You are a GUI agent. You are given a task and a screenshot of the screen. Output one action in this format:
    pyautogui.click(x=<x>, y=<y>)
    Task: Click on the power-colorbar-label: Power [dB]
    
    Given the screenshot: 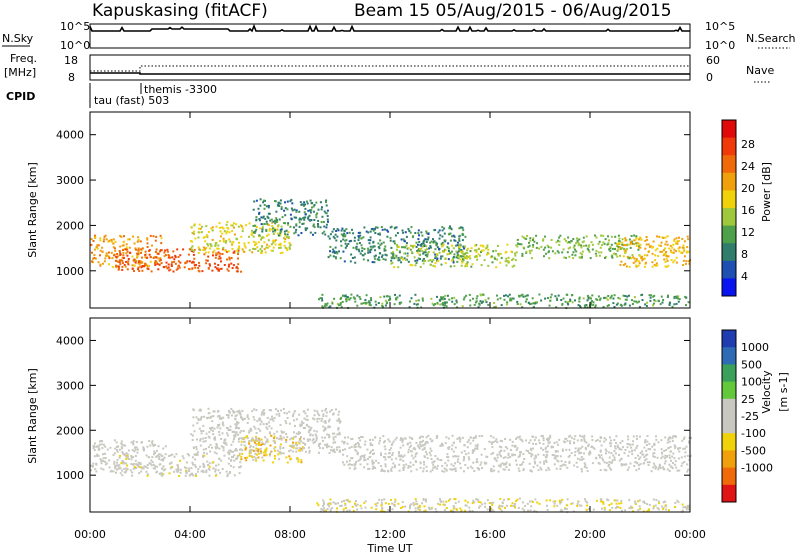 What is the action you would take?
    pyautogui.click(x=766, y=192)
    